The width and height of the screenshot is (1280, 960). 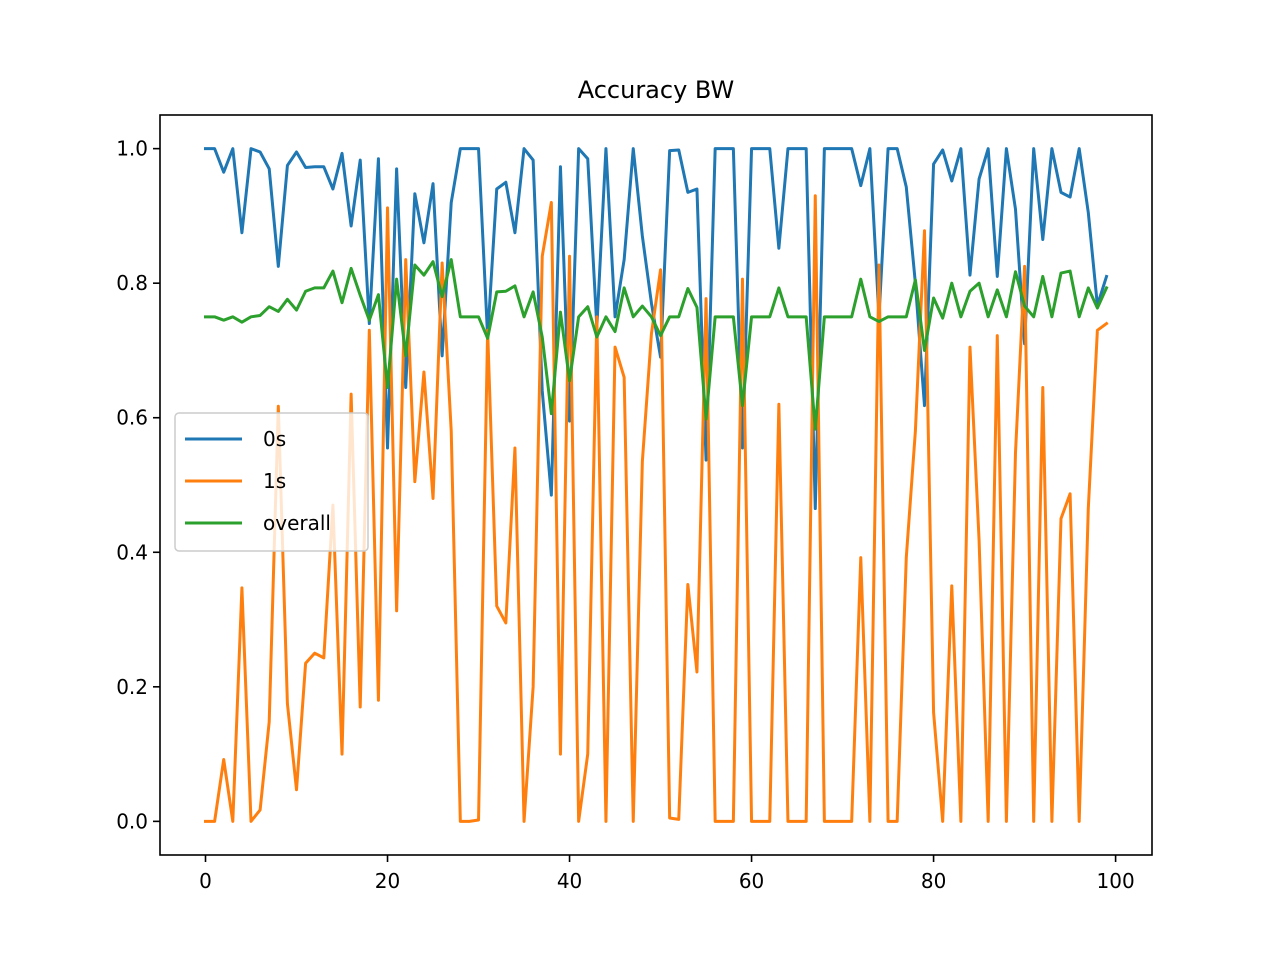 I want to click on series-line-overall, so click(x=656, y=344).